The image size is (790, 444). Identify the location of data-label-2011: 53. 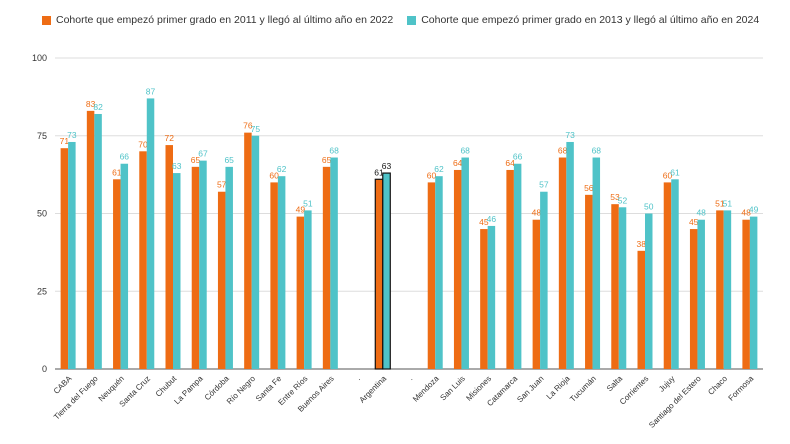
(615, 197).